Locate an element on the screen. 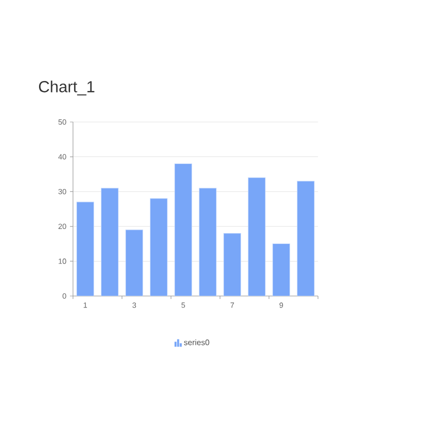 This screenshot has width=433, height=426. legend-label: series0 is located at coordinates (197, 342).